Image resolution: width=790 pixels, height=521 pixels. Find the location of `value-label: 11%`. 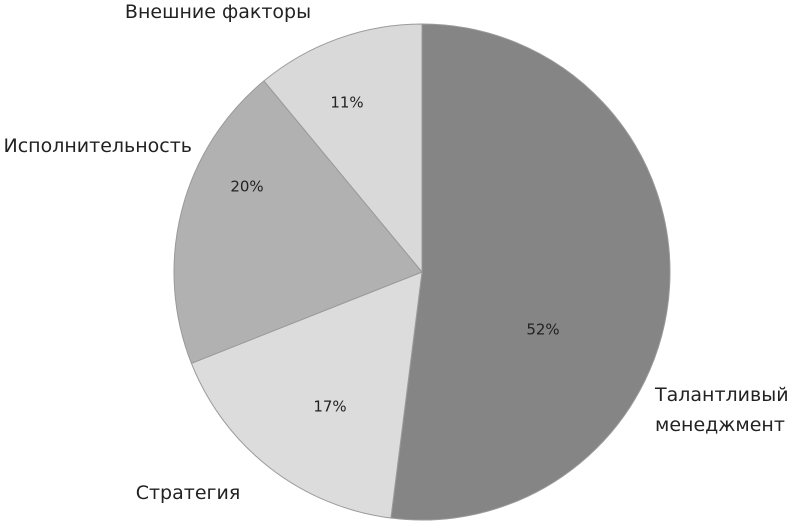

value-label: 11% is located at coordinates (346, 103).